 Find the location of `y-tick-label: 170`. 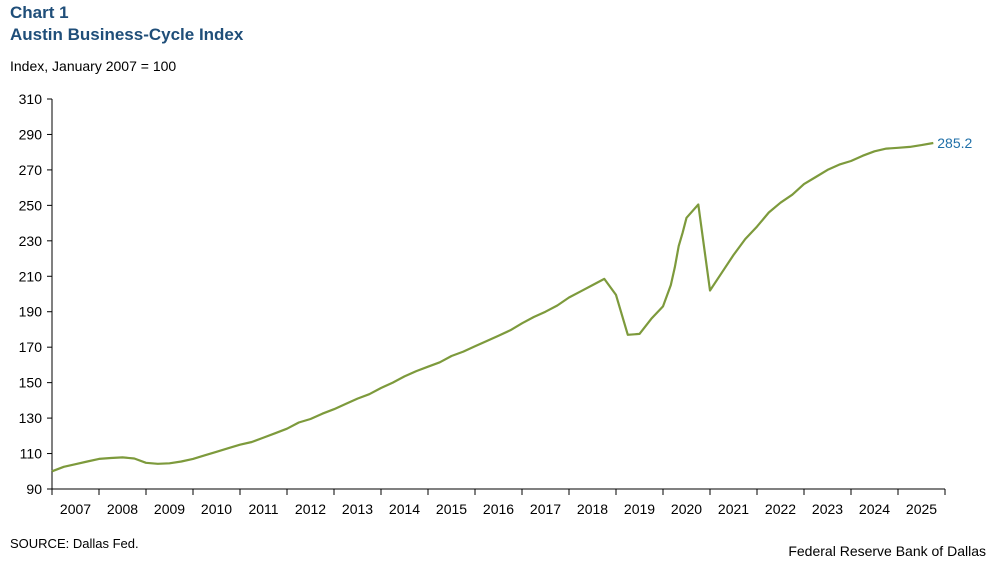

y-tick-label: 170 is located at coordinates (31, 347).